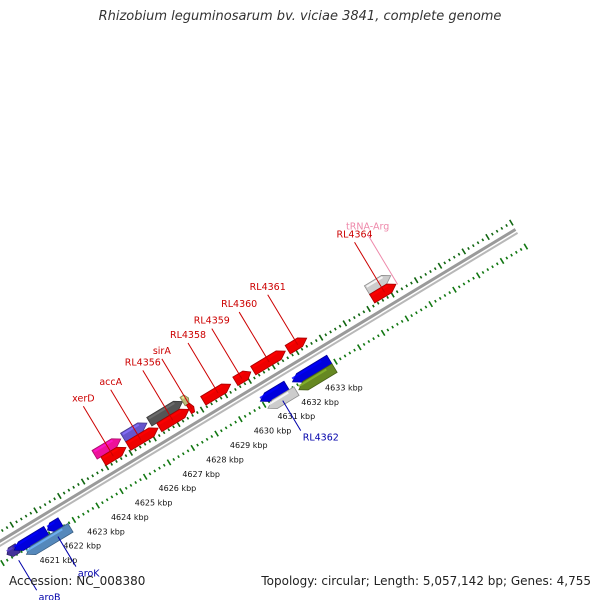 The width and height of the screenshot is (600, 600). Describe the element at coordinates (274, 314) in the screenshot. I see `gene-label-rl4361: RL4361` at that location.